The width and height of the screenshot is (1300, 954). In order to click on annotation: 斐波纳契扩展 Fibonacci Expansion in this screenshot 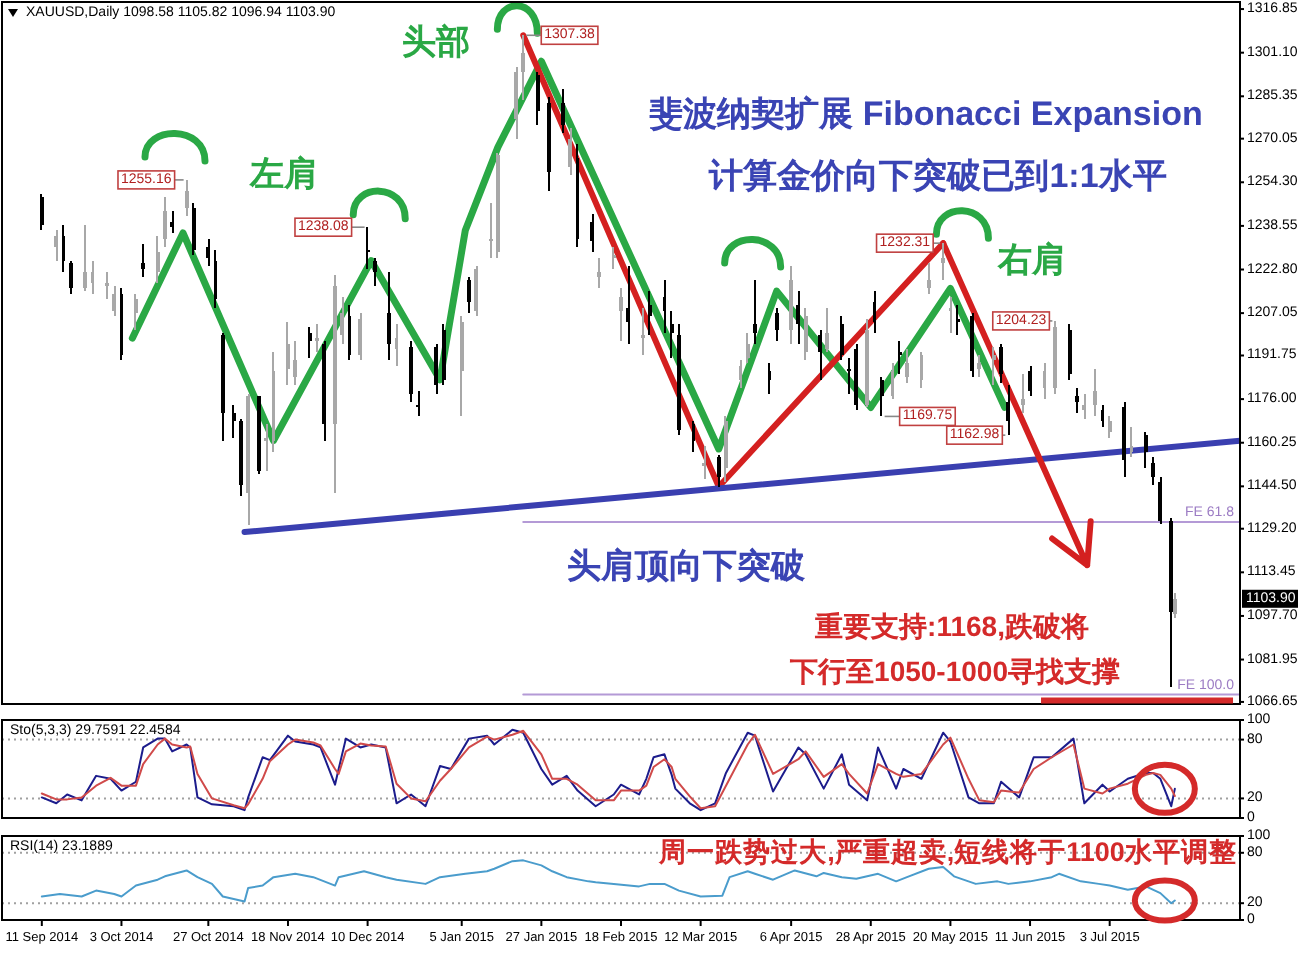, I will do `click(926, 114)`.